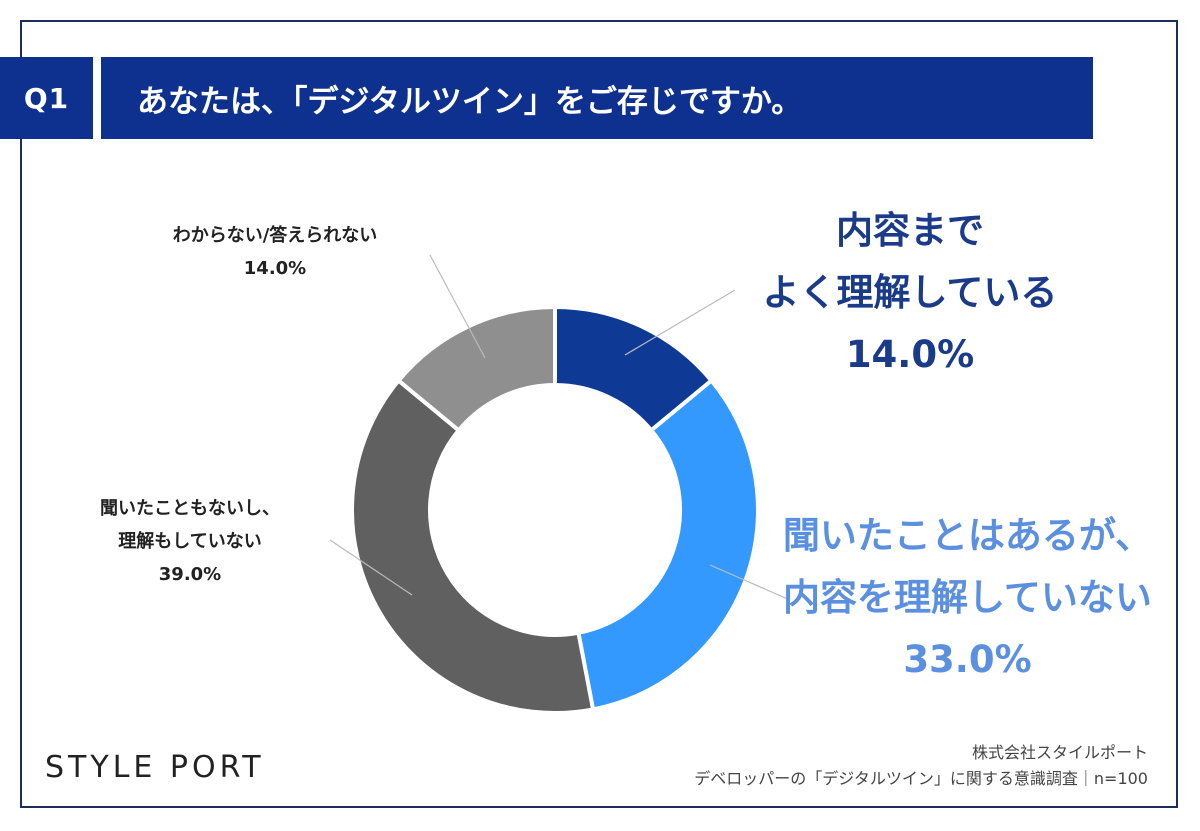 Image resolution: width=1200 pixels, height=831 pixels. What do you see at coordinates (597, 98) in the screenshot?
I see `question-title: あなたは、「デジタルツイン」をご存じですか。` at bounding box center [597, 98].